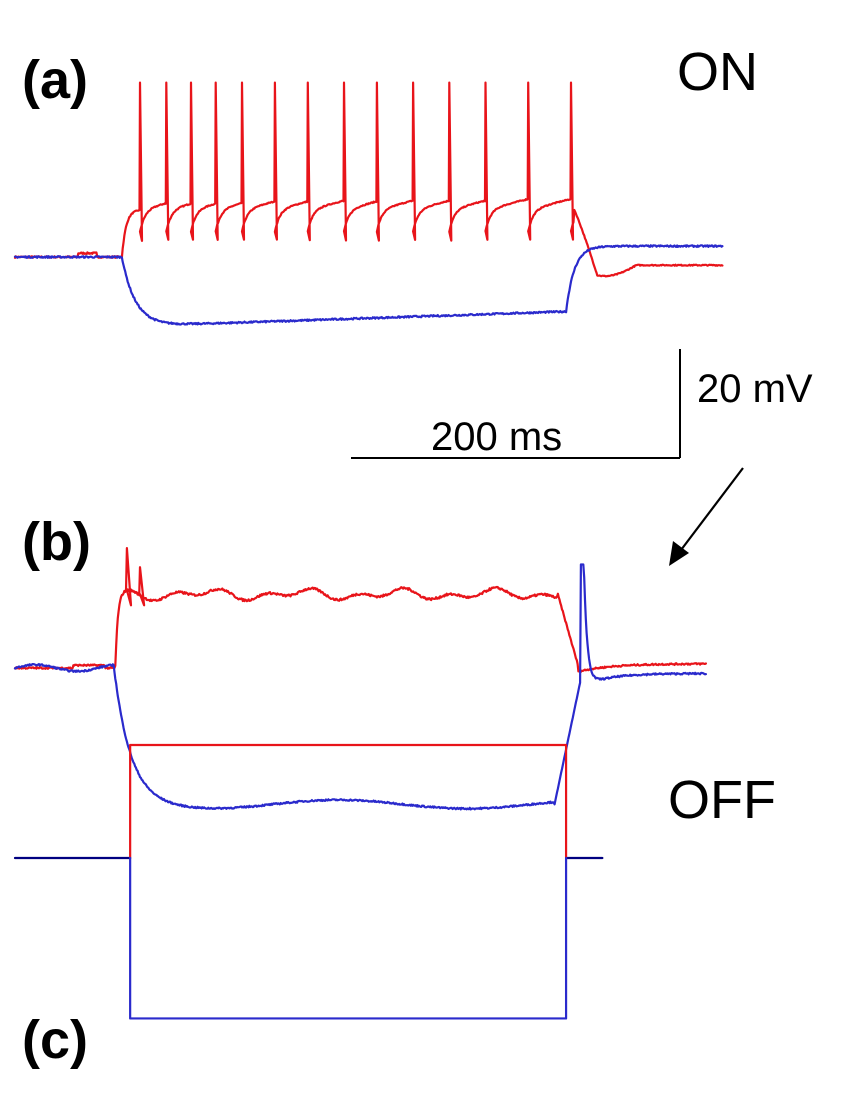 Image resolution: width=843 pixels, height=1117 pixels. What do you see at coordinates (722, 800) in the screenshot?
I see `off-annotation: OFF` at bounding box center [722, 800].